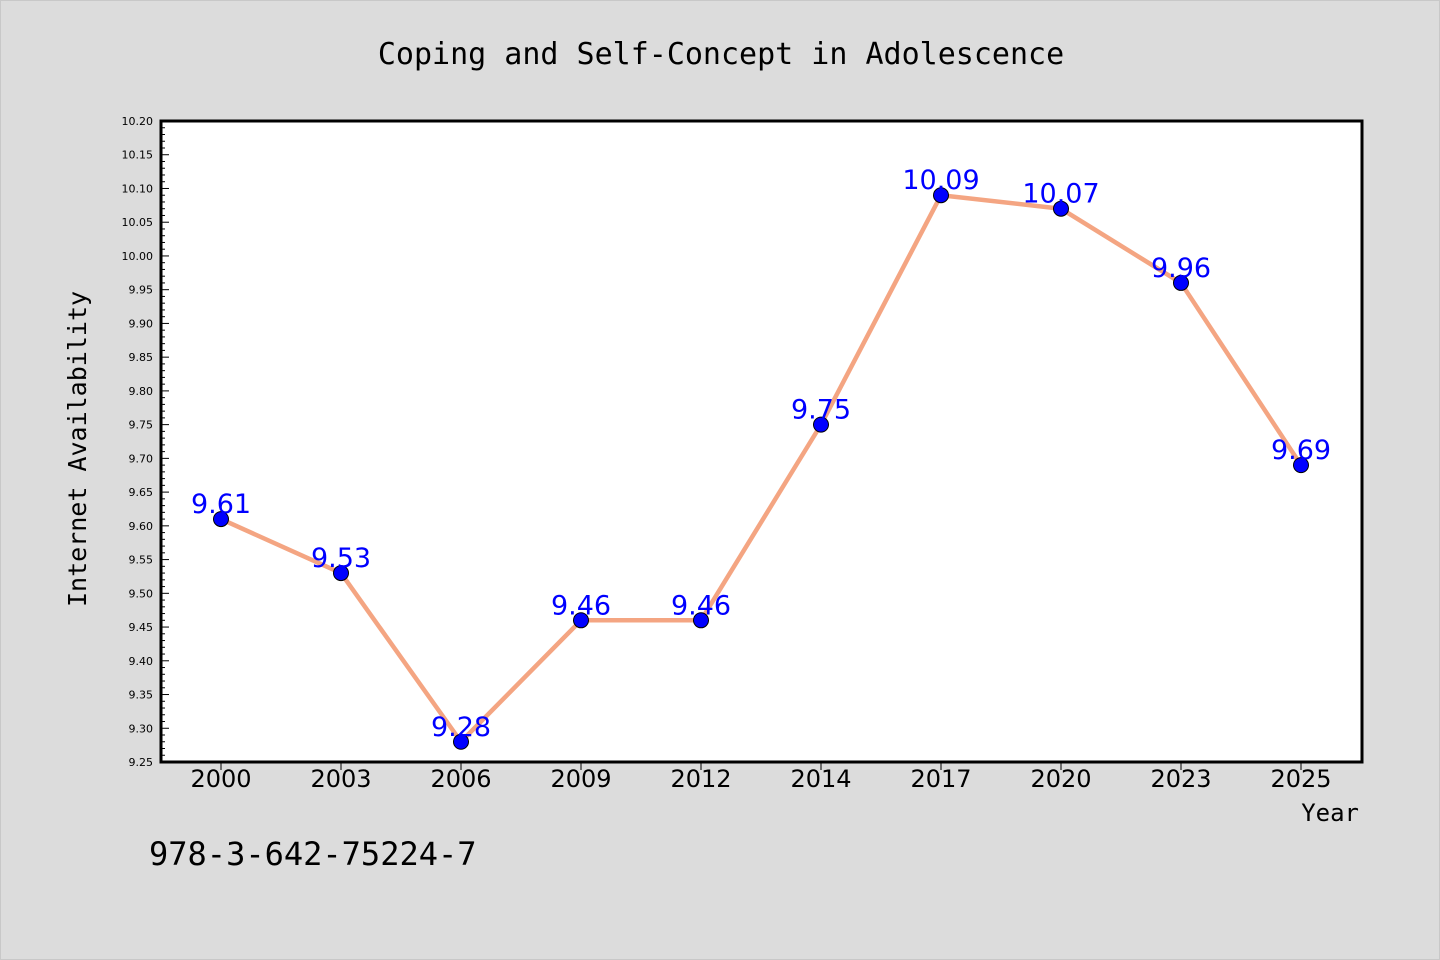 The width and height of the screenshot is (1440, 960). What do you see at coordinates (1060, 194) in the screenshot?
I see `data-label: 10.07` at bounding box center [1060, 194].